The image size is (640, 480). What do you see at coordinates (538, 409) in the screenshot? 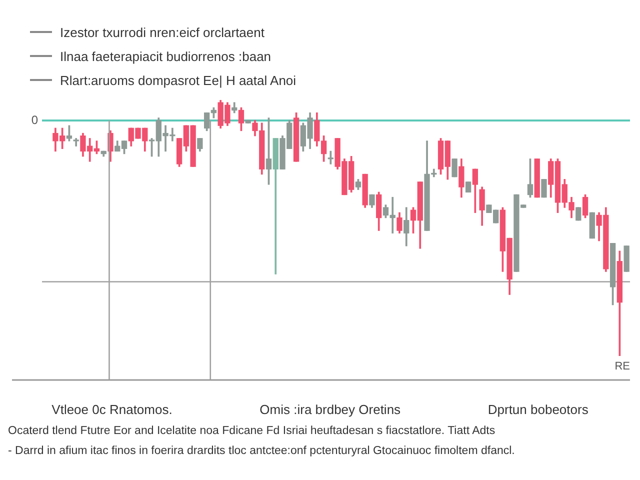
I see `text: Dprtun bobeotors` at bounding box center [538, 409].